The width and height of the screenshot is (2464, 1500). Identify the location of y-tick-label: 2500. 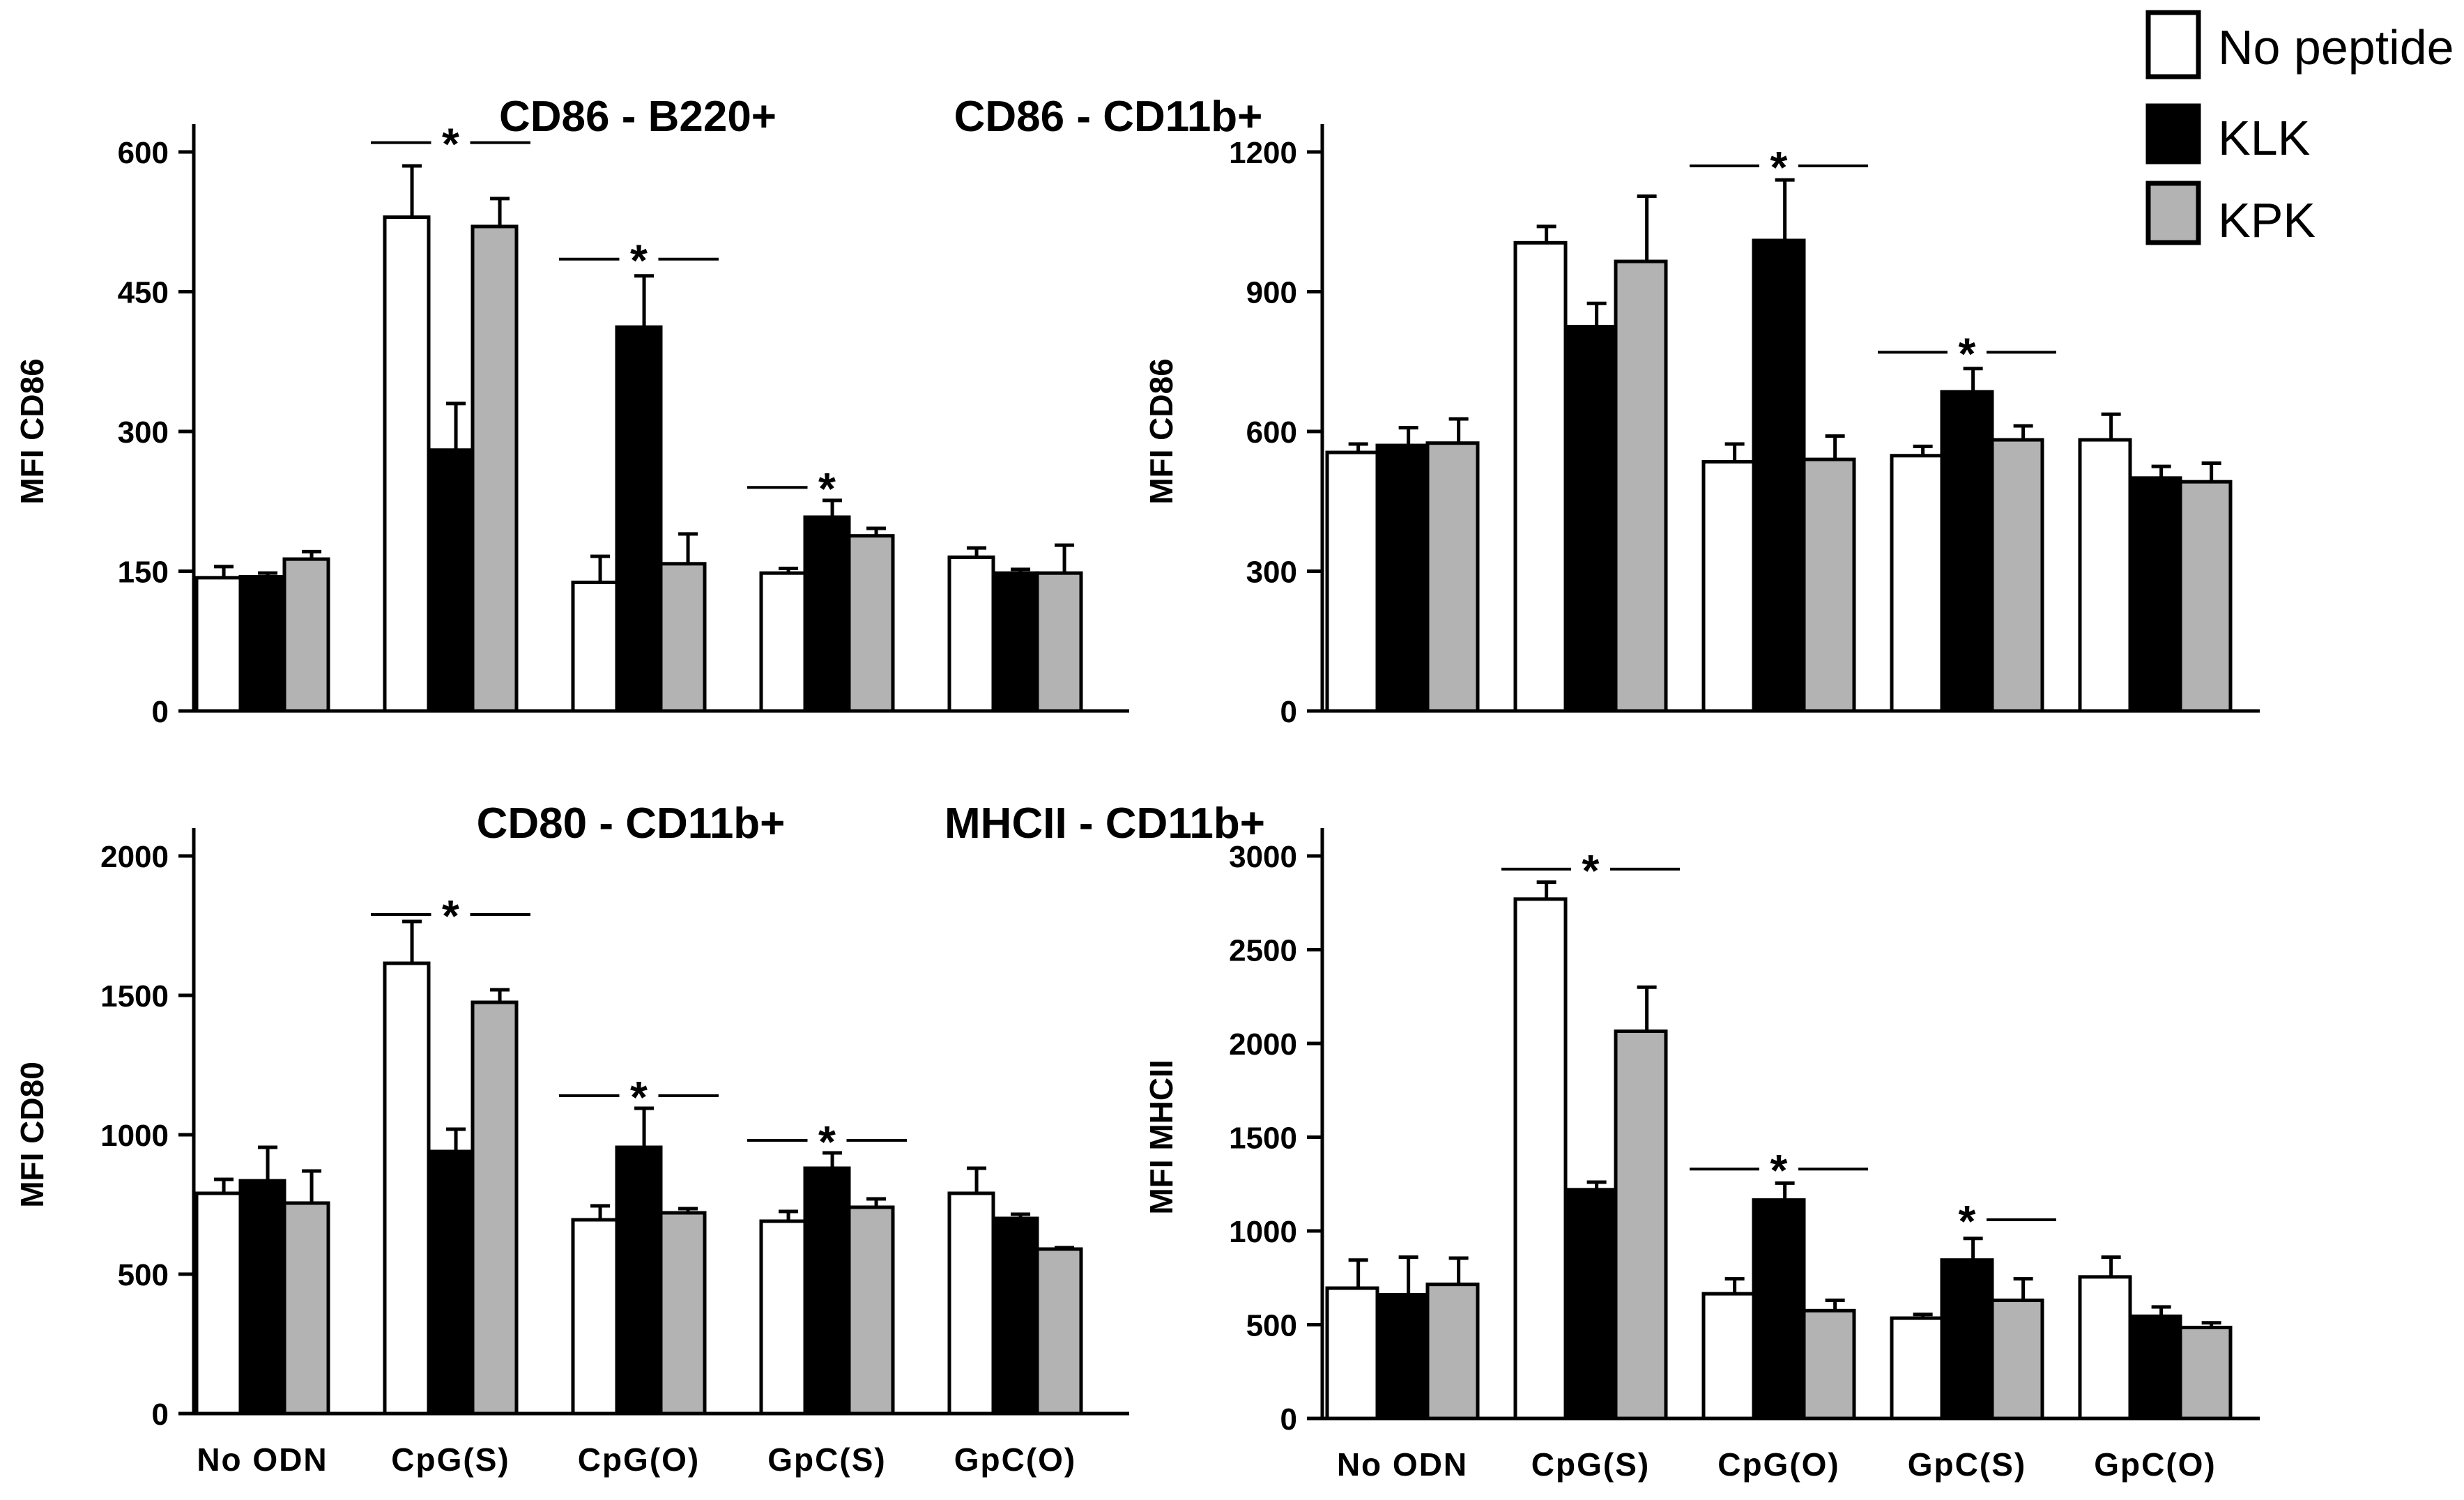
(1263, 951).